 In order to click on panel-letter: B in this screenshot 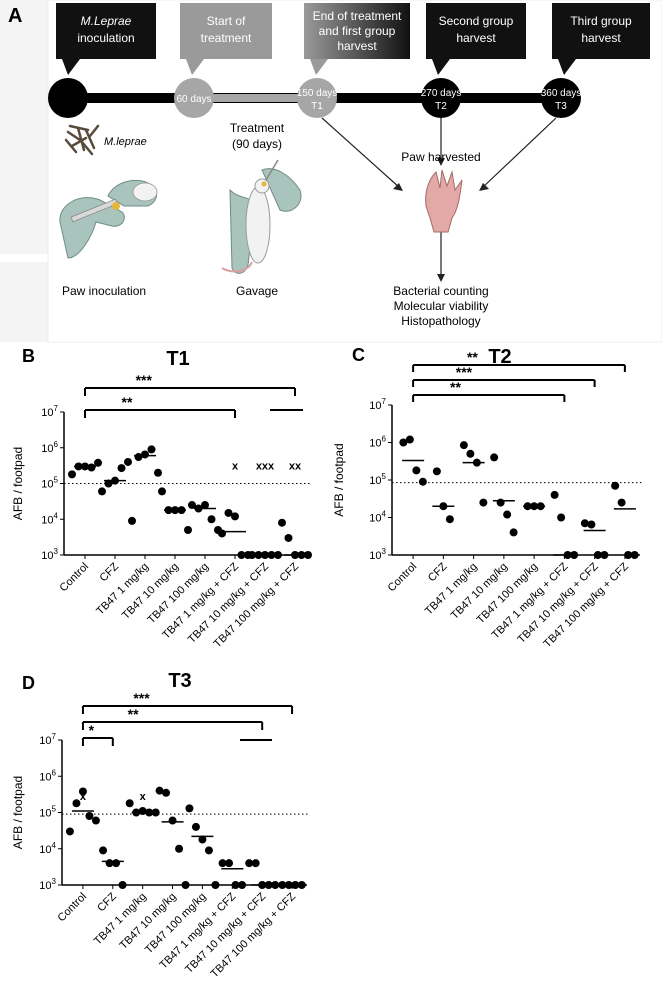, I will do `click(28, 356)`.